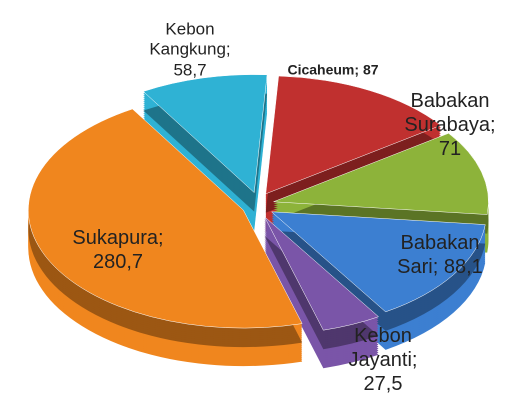 This screenshot has height=408, width=510. What do you see at coordinates (447, 113) in the screenshot?
I see `category: Babakan Surabaya` at bounding box center [447, 113].